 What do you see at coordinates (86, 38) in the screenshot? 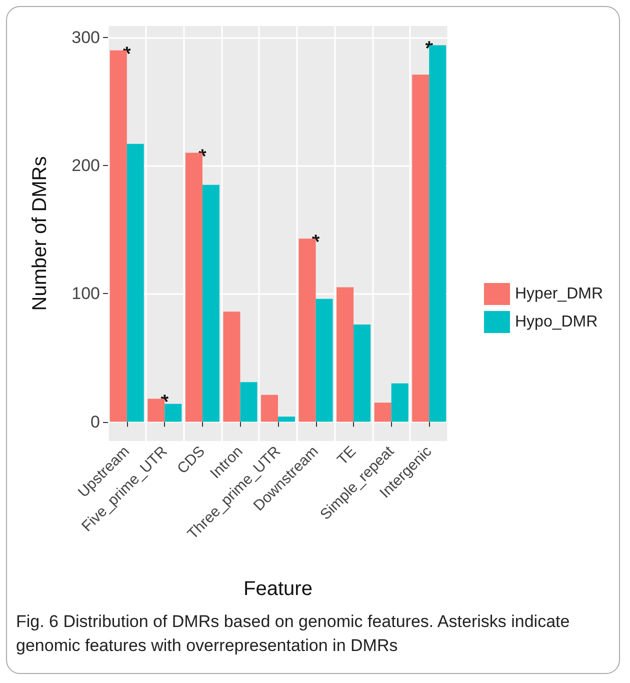
I see `y-tick-label: 300` at bounding box center [86, 38].